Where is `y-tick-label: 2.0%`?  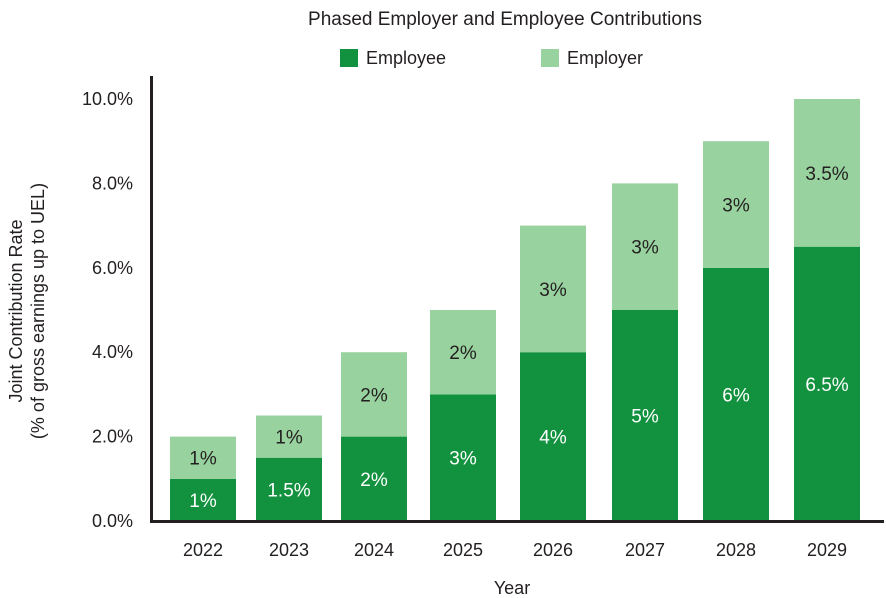
y-tick-label: 2.0% is located at coordinates (112, 437).